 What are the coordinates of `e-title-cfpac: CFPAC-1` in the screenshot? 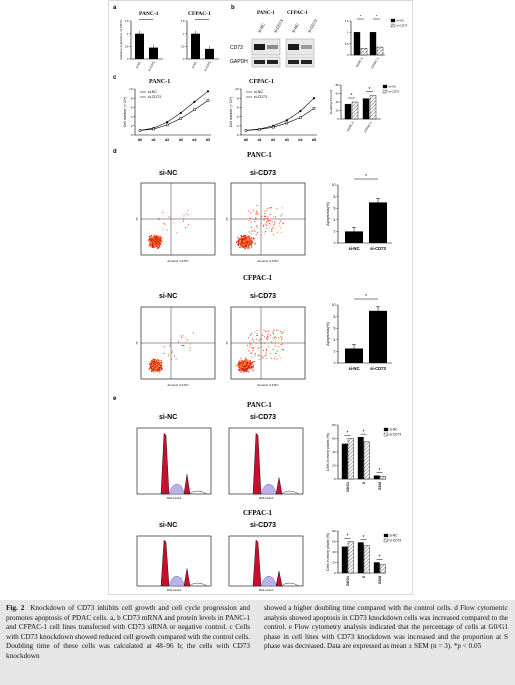 It's located at (258, 513).